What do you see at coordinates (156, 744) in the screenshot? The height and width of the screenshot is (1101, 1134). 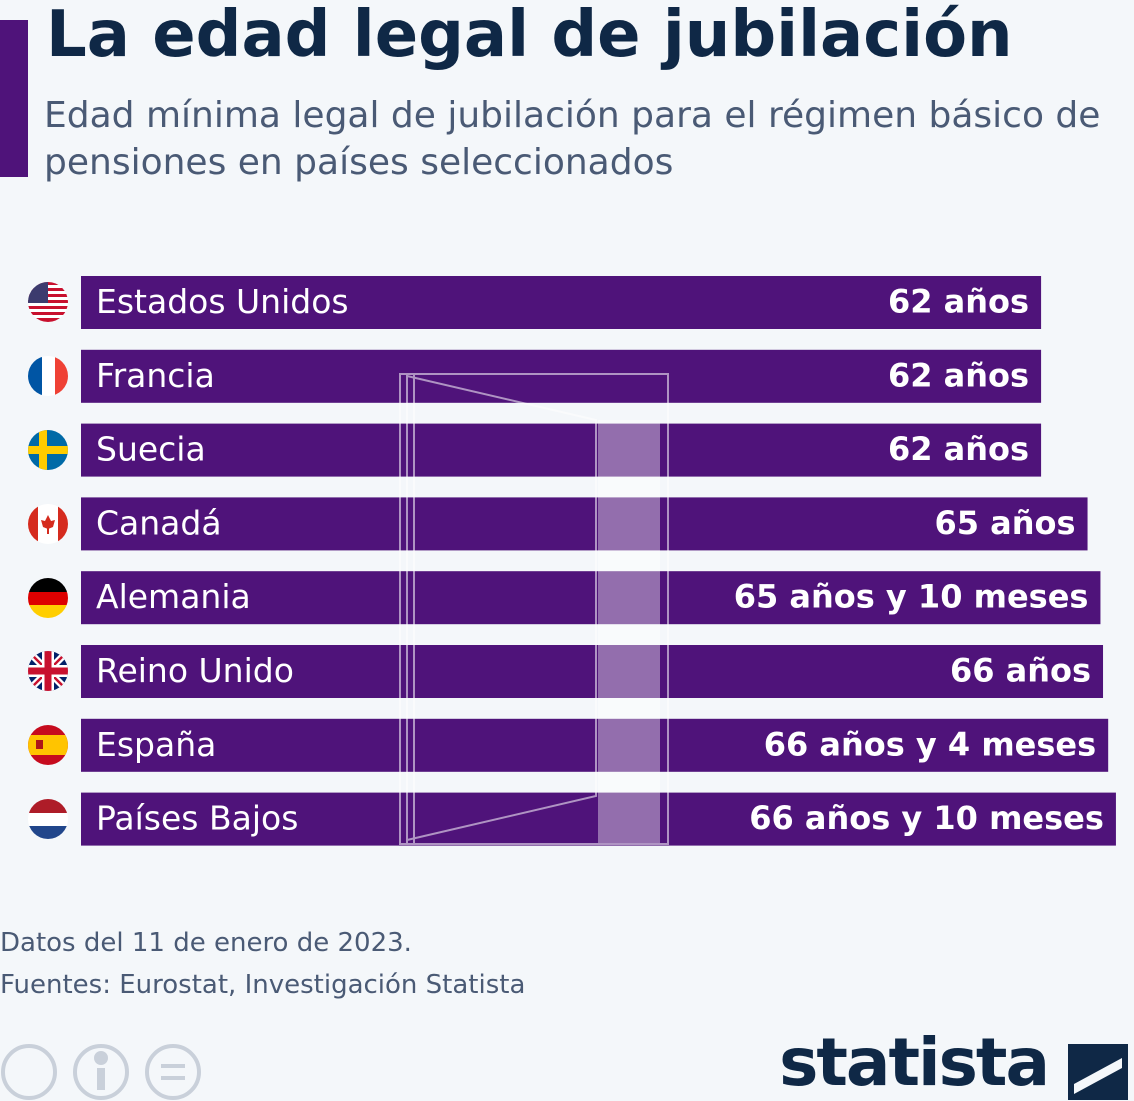 I see `category-label: España` at bounding box center [156, 744].